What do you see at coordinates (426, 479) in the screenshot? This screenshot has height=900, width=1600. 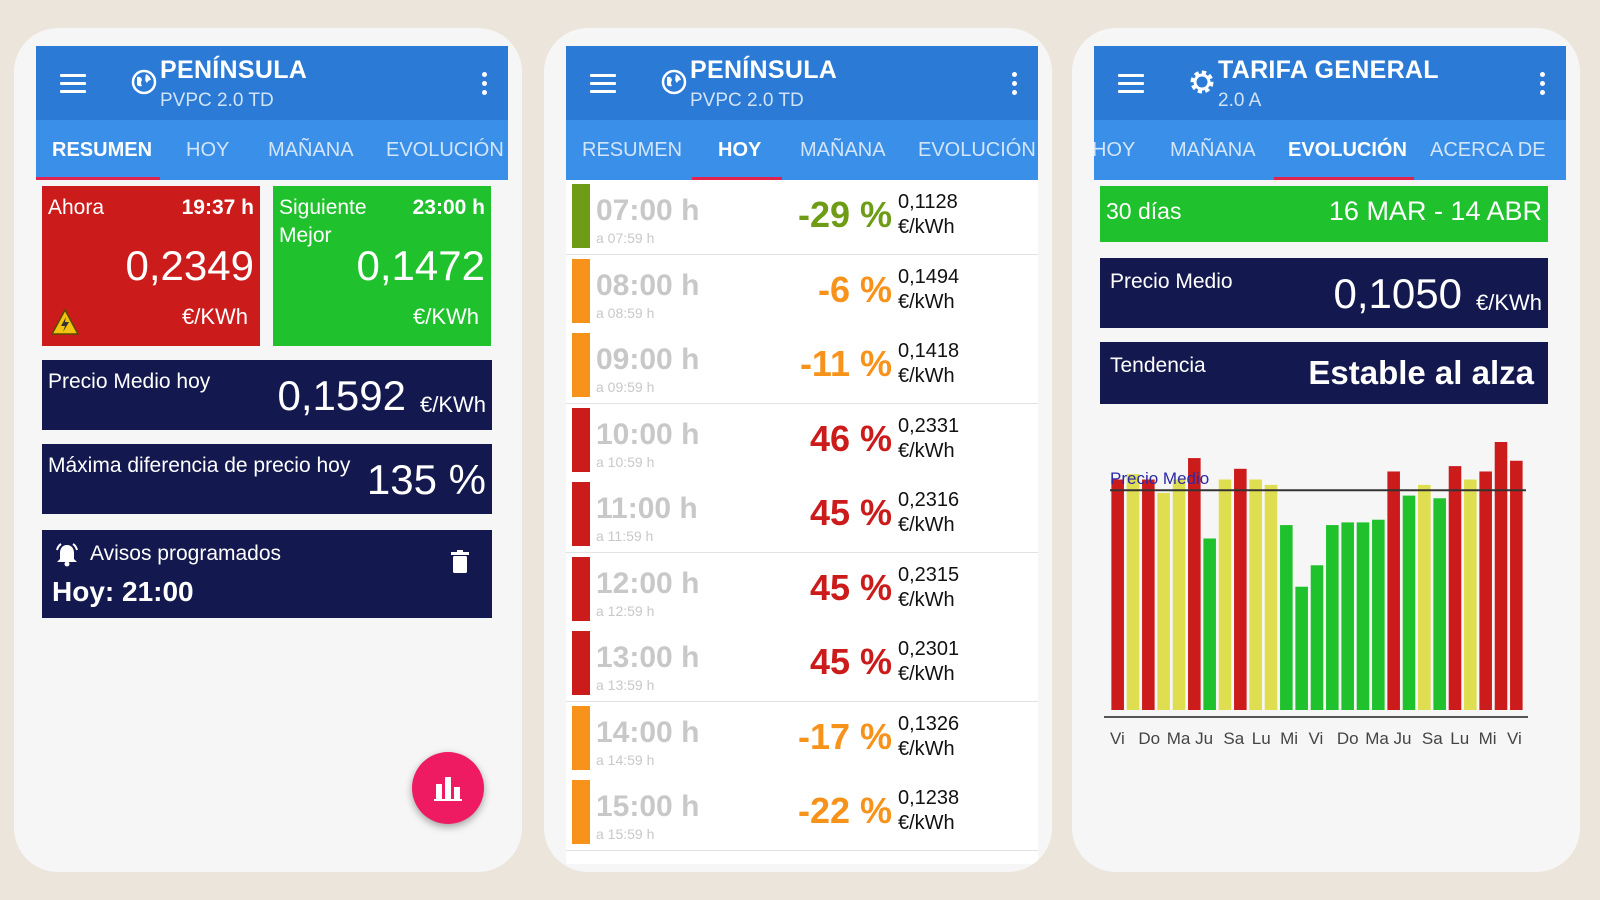 I see `max-difference-value: 135 %` at bounding box center [426, 479].